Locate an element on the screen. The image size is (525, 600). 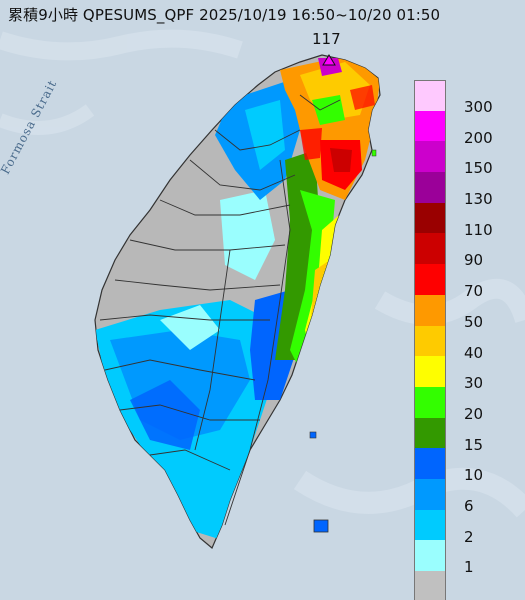
legend-row: 10 is located at coordinates (467, 466).